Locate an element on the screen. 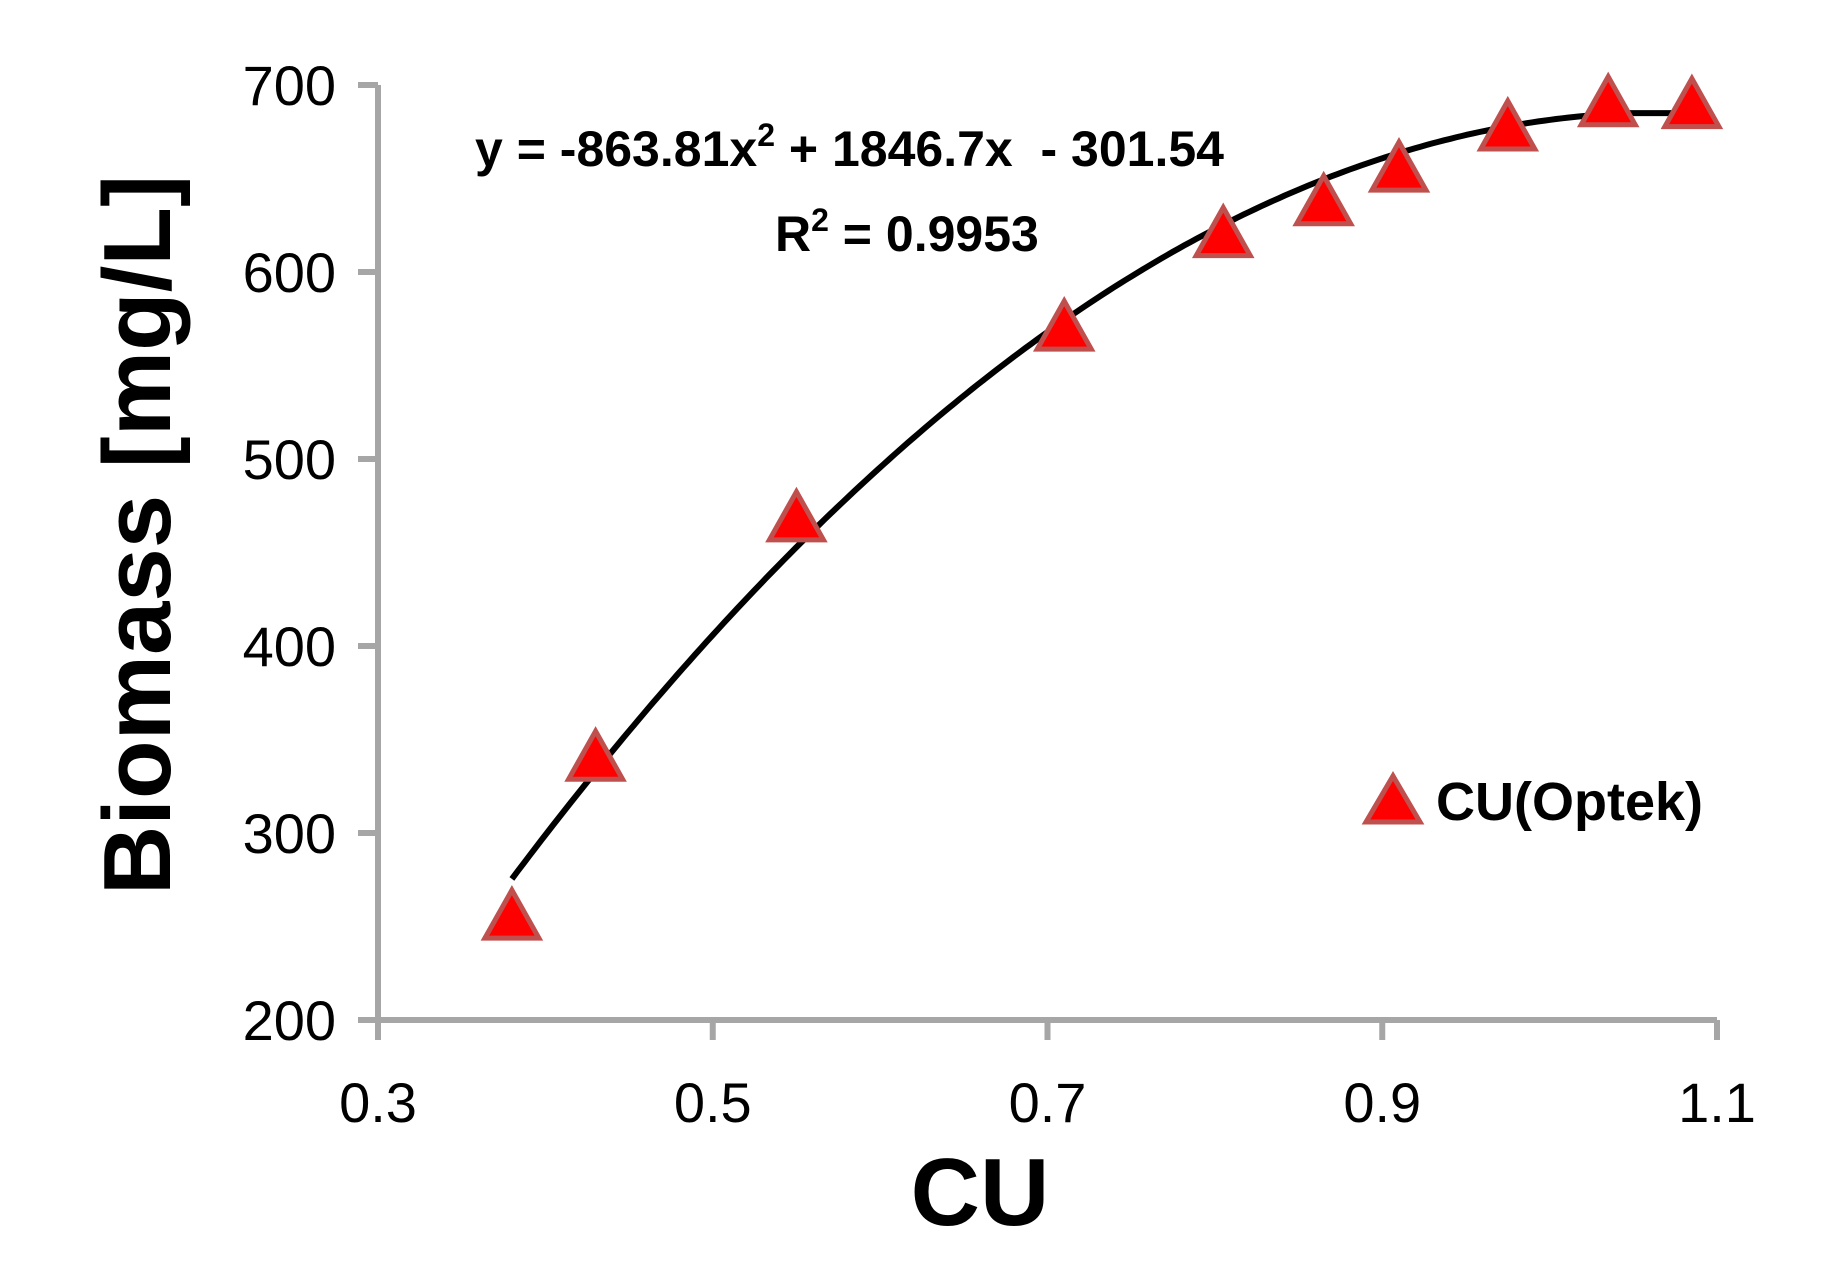 Image resolution: width=1824 pixels, height=1285 pixels. y-tick-label: 600 is located at coordinates (289, 272).